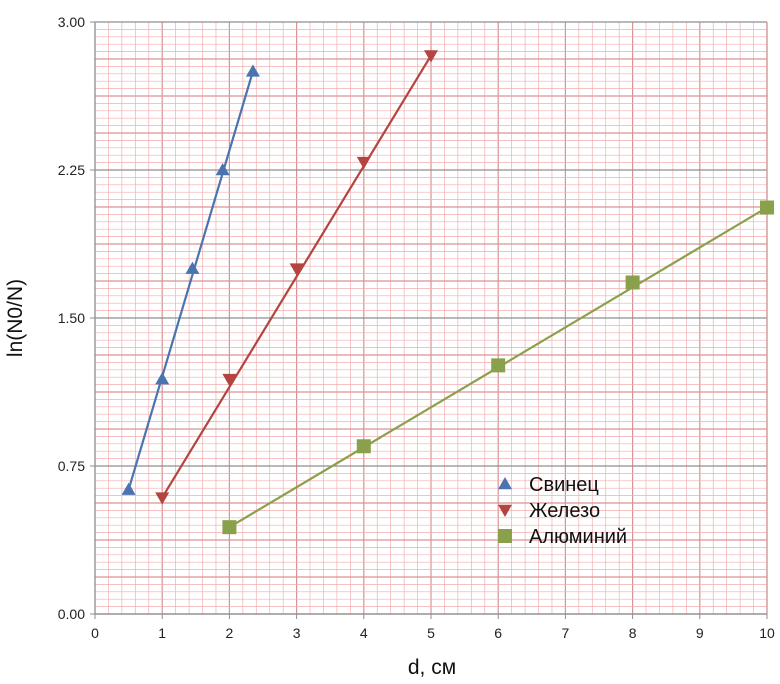 The width and height of the screenshot is (780, 684). I want to click on x-tick-label: 0, so click(95, 633).